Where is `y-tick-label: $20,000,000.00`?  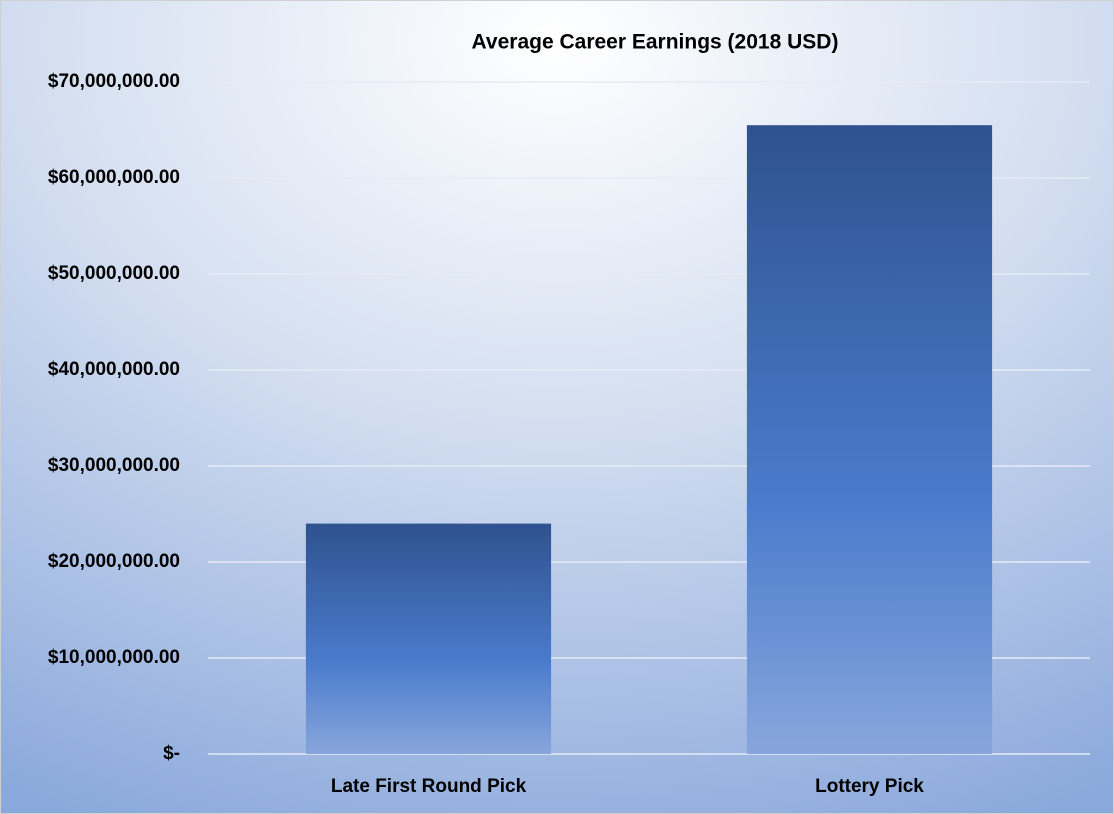 y-tick-label: $20,000,000.00 is located at coordinates (114, 561).